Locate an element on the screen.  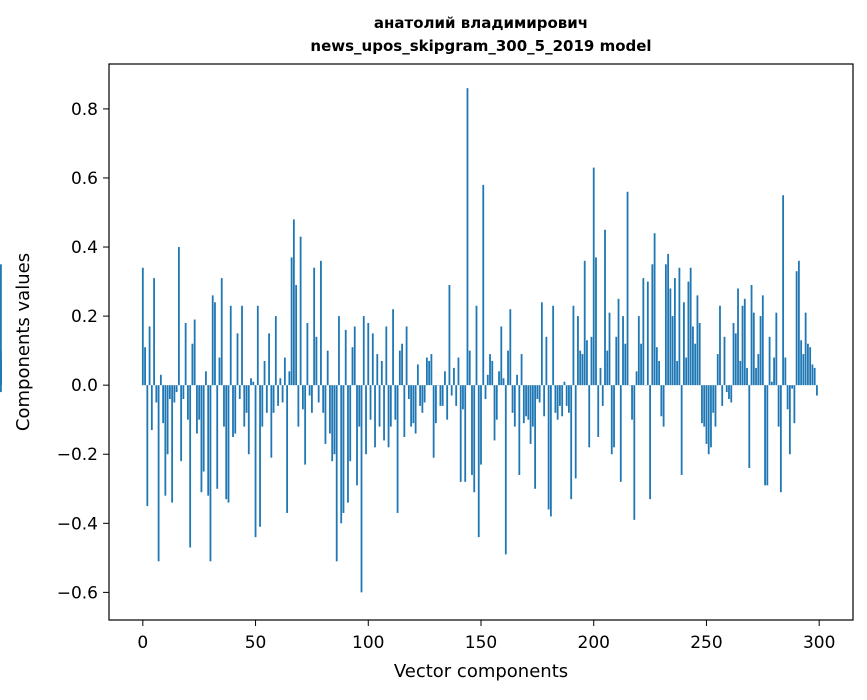
chart-title-line2: news_upos_skipgram_300_5_2019 model is located at coordinates (480, 46).